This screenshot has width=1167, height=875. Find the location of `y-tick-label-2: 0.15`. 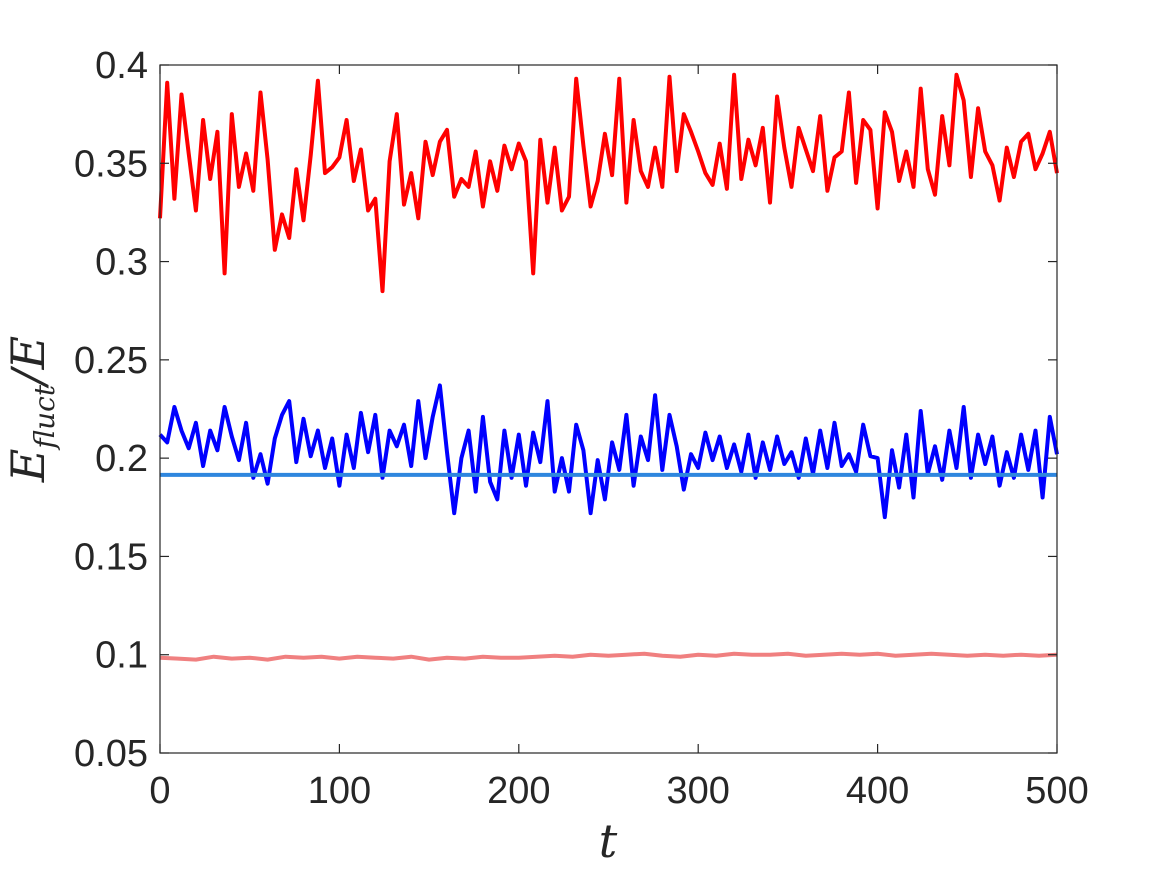

y-tick-label-2: 0.15 is located at coordinates (111, 557).